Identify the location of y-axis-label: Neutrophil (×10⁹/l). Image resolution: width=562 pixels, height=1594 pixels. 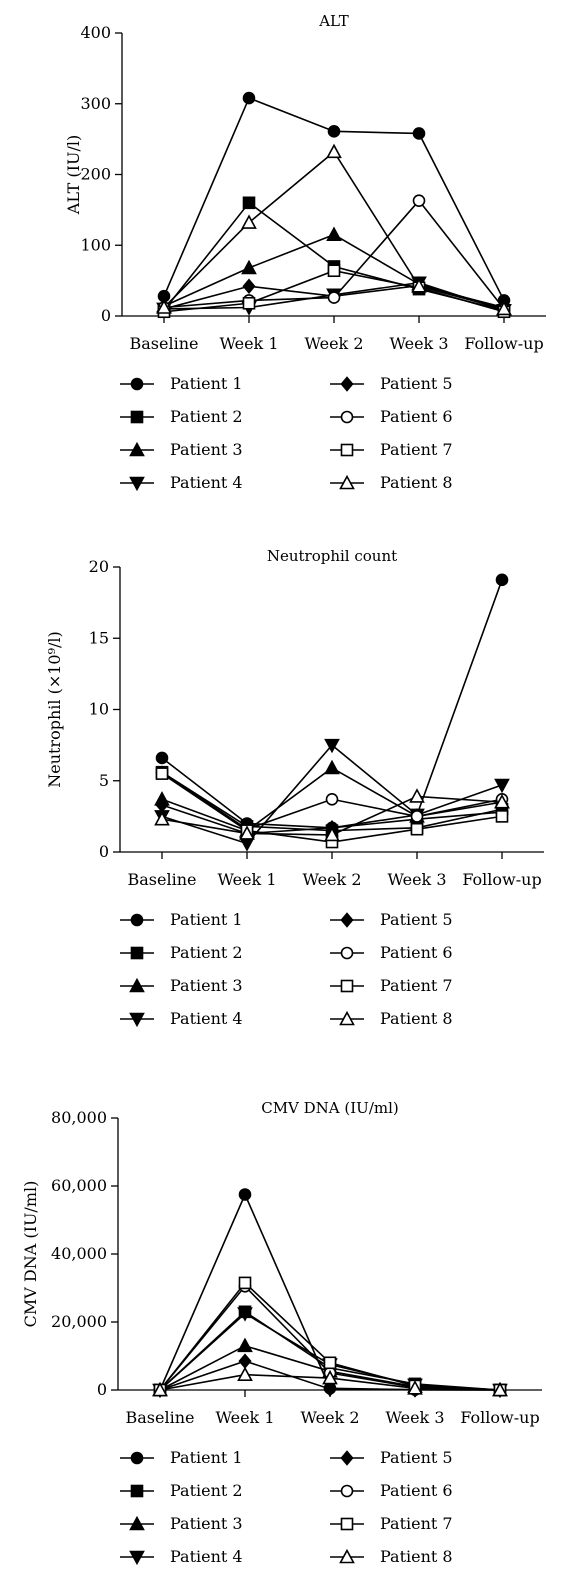
(54, 709).